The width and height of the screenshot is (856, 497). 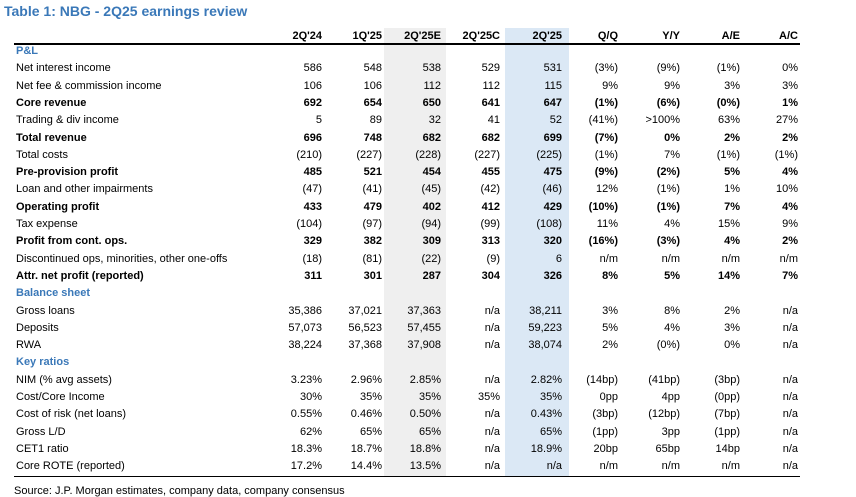 What do you see at coordinates (425, 448) in the screenshot?
I see `cell: 18.8%` at bounding box center [425, 448].